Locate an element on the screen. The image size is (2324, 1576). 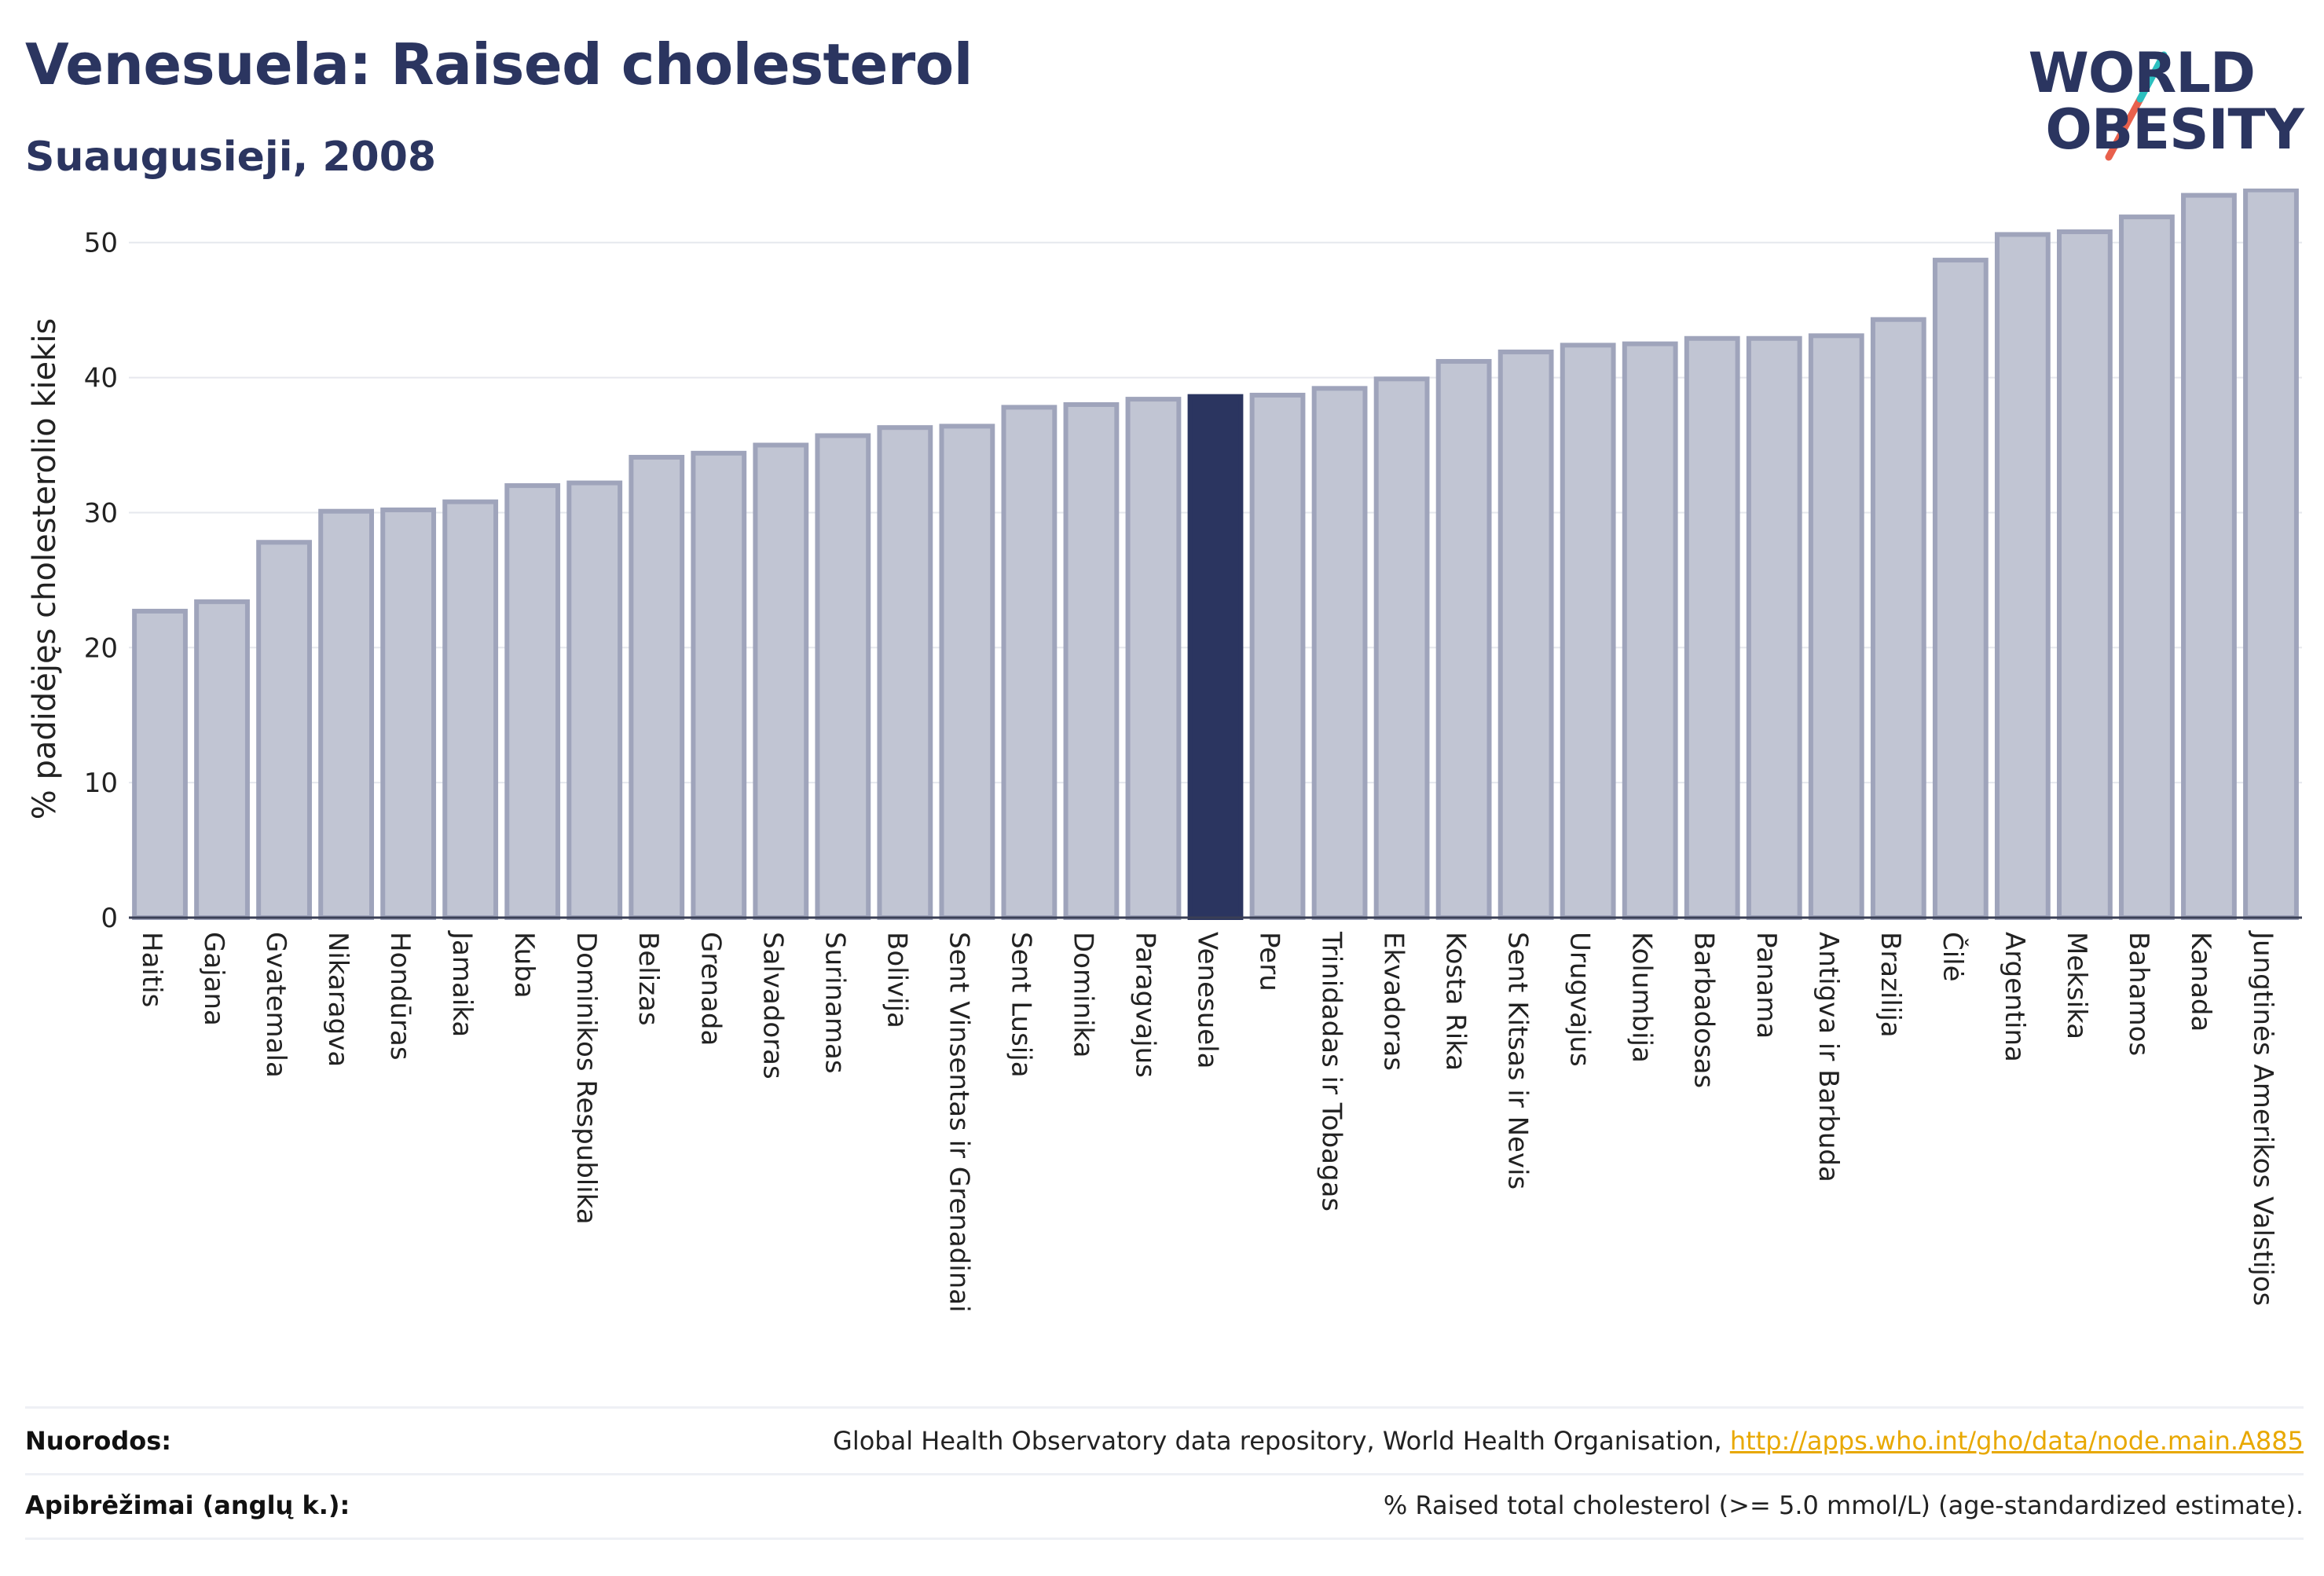
x-tick-label: Gvatemala is located at coordinates (275, 1005).